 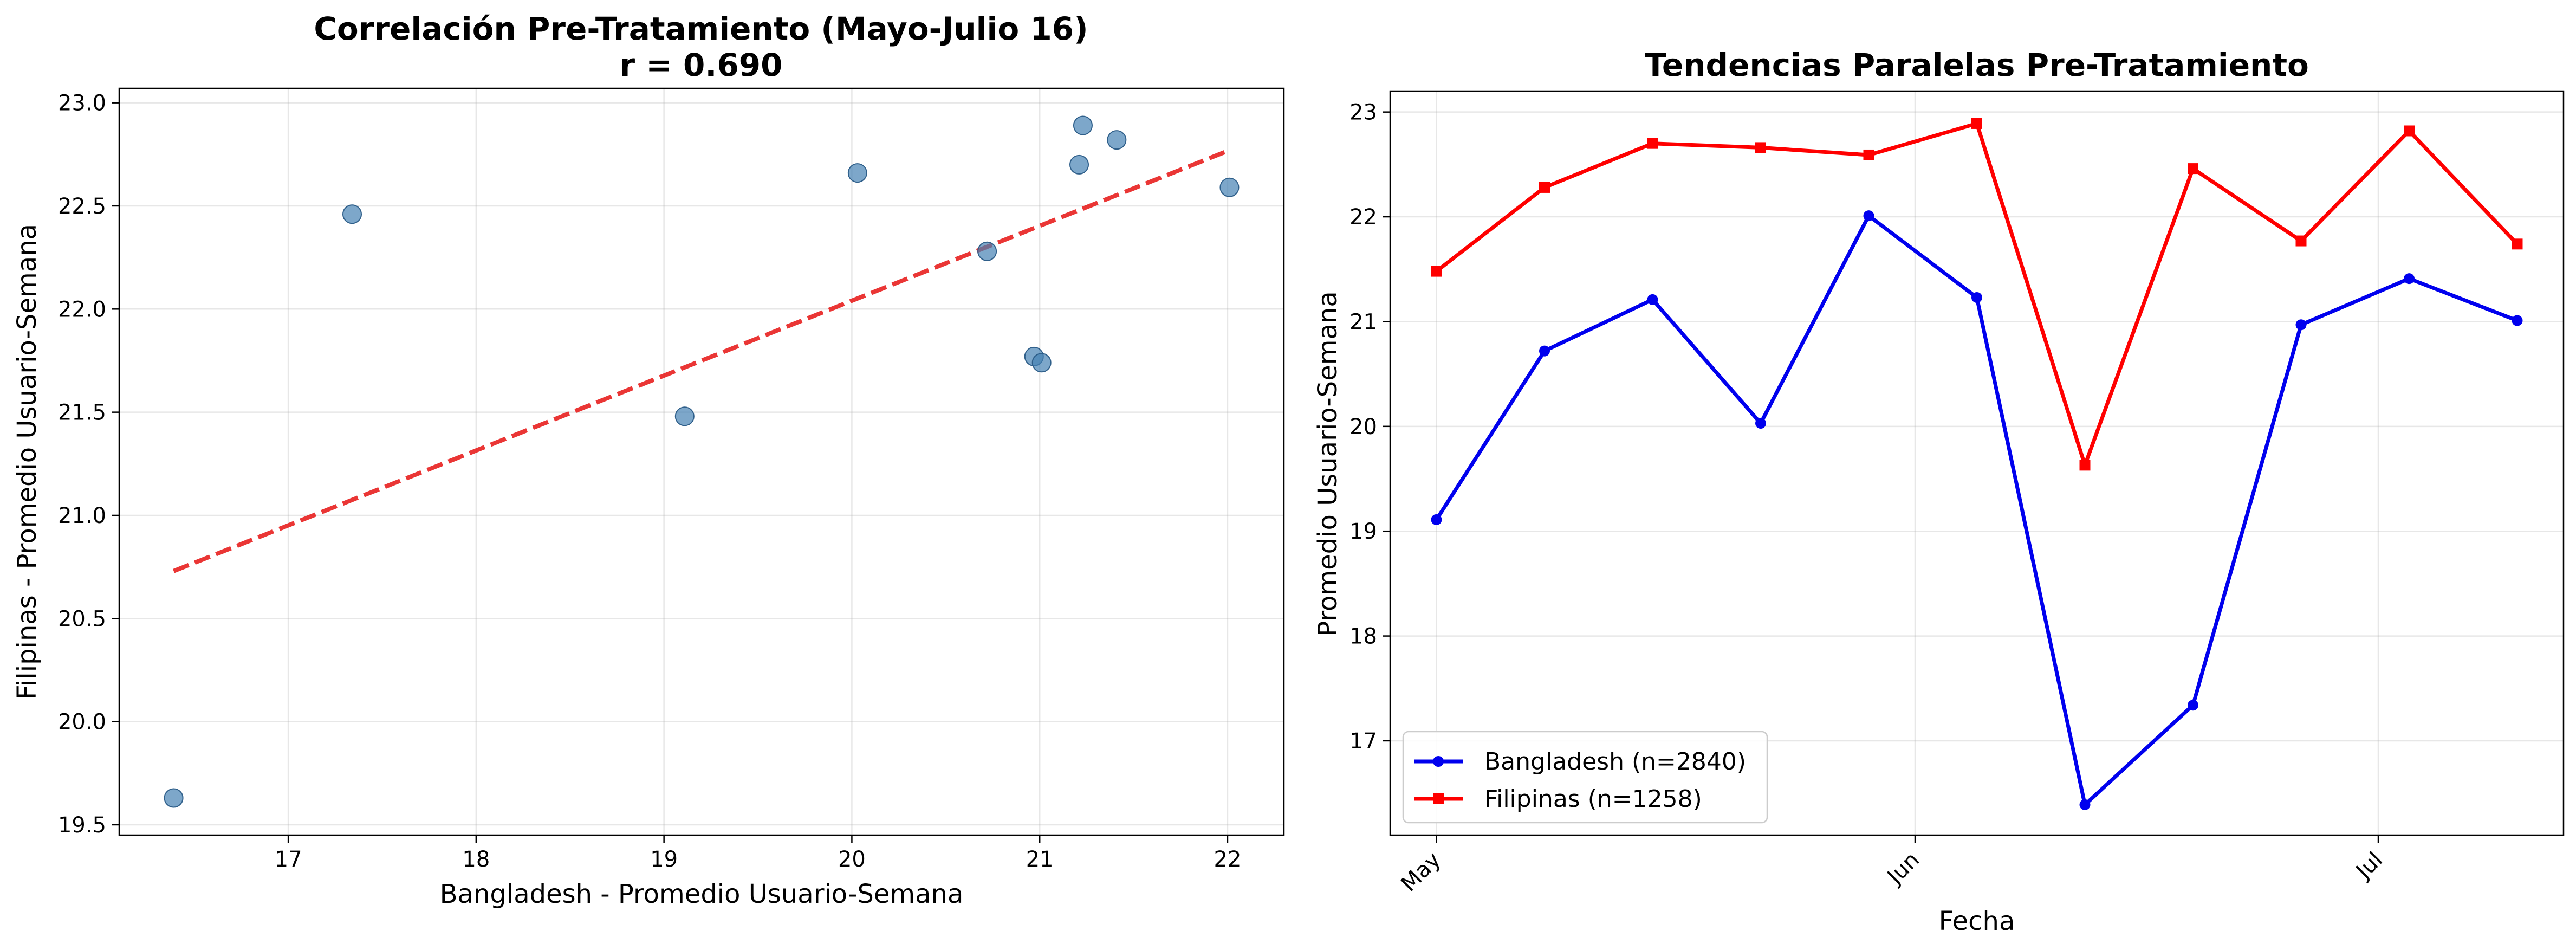 I want to click on scatter-y-tick-label: 20.0, so click(x=82, y=722).